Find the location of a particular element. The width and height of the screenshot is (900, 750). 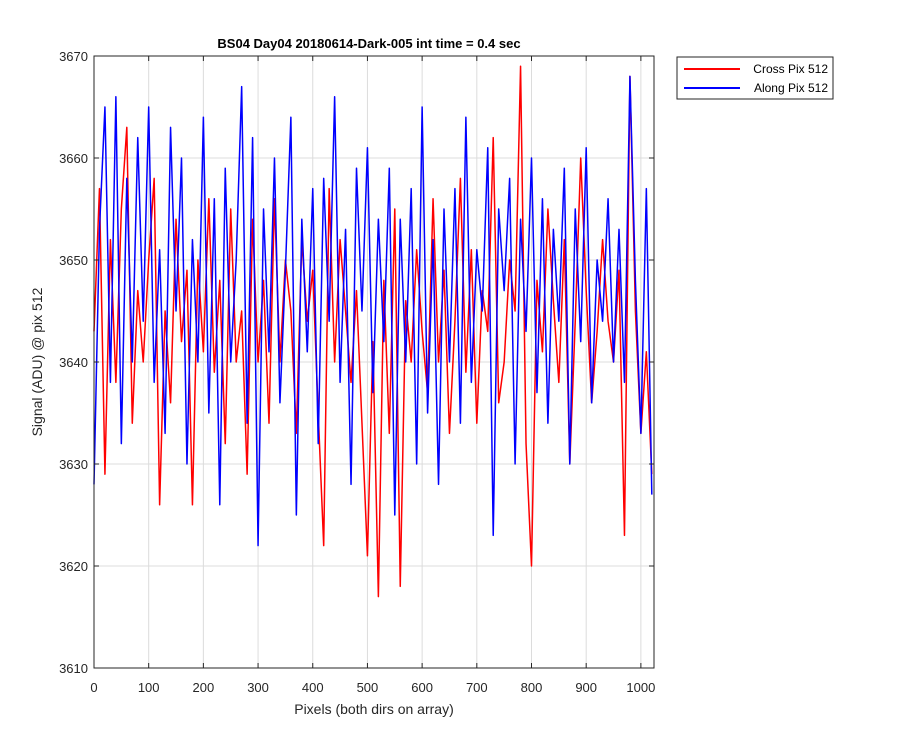

x-tick-labels: 0 100 200 300 400 500 600 700 800 900 1000 is located at coordinates (372, 687).